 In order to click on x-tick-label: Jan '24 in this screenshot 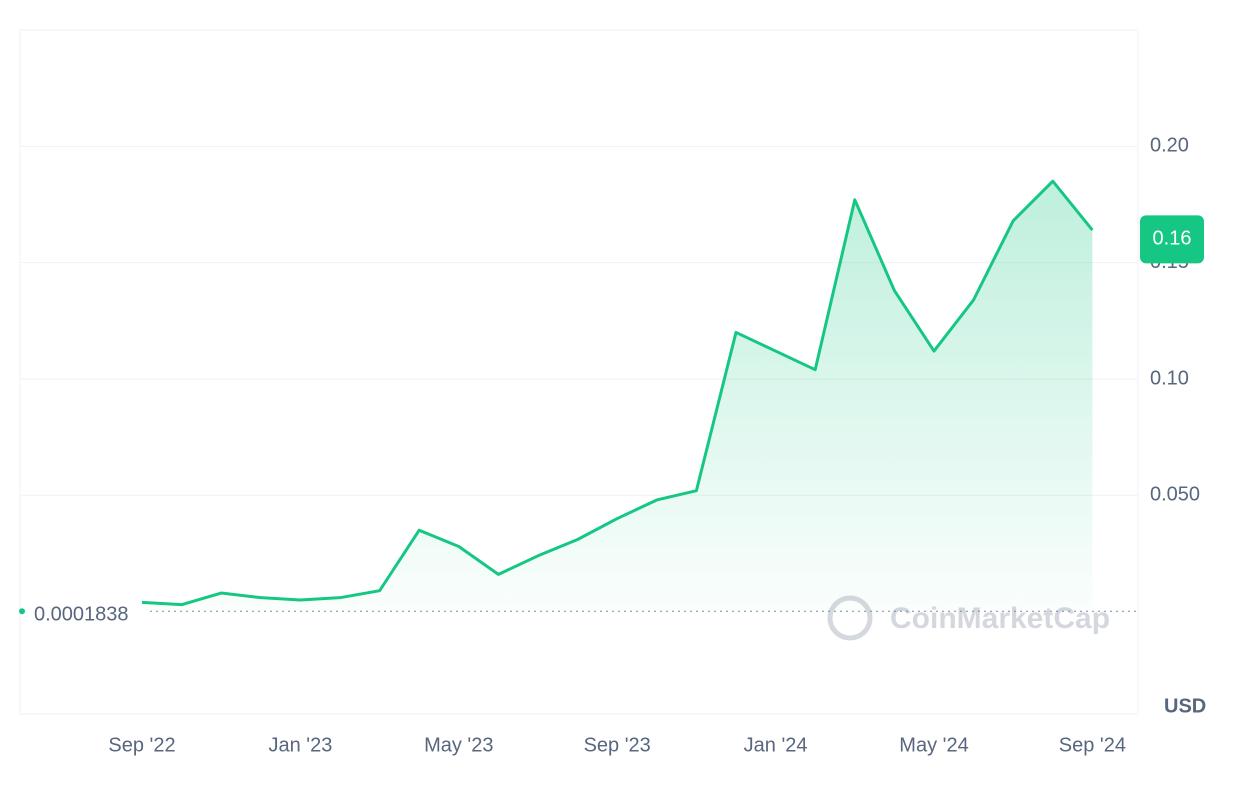, I will do `click(776, 745)`.